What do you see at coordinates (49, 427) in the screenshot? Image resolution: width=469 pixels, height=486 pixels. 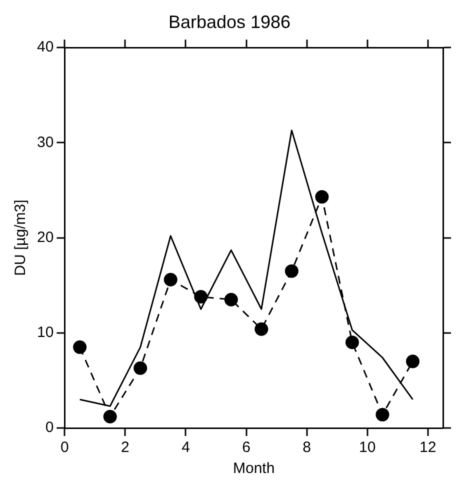 I see `y-tick-label: 0` at bounding box center [49, 427].